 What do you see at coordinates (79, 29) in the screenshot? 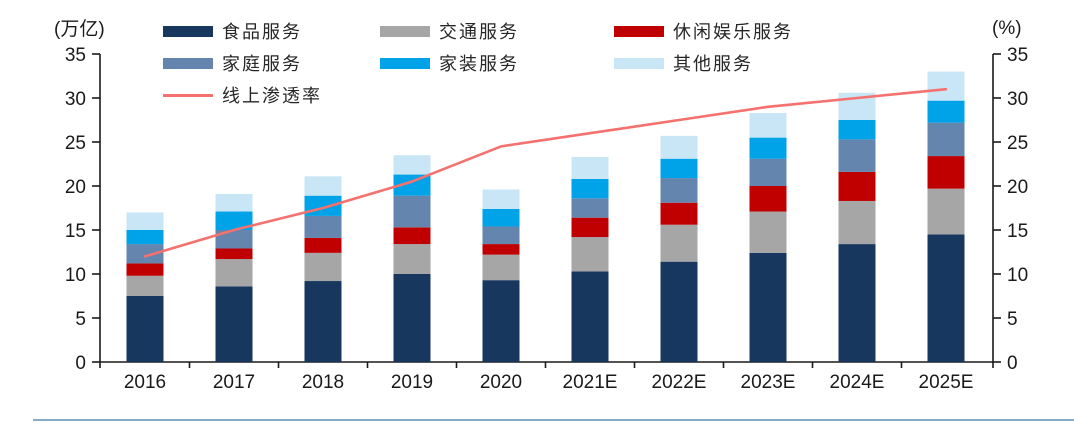
I see `left-axis-unit-label: (万亿)` at bounding box center [79, 29].